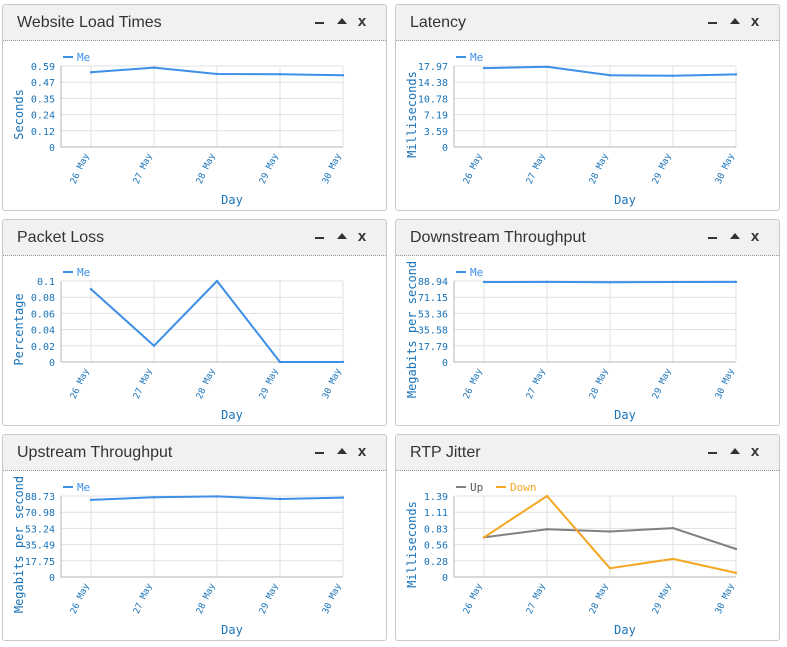  What do you see at coordinates (445, 452) in the screenshot?
I see `panel-title: RTP Jitter` at bounding box center [445, 452].